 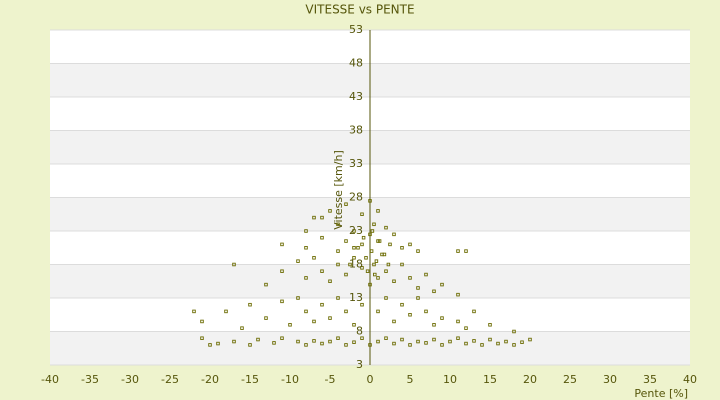 I want to click on x-tick-label: 15, so click(x=490, y=379).